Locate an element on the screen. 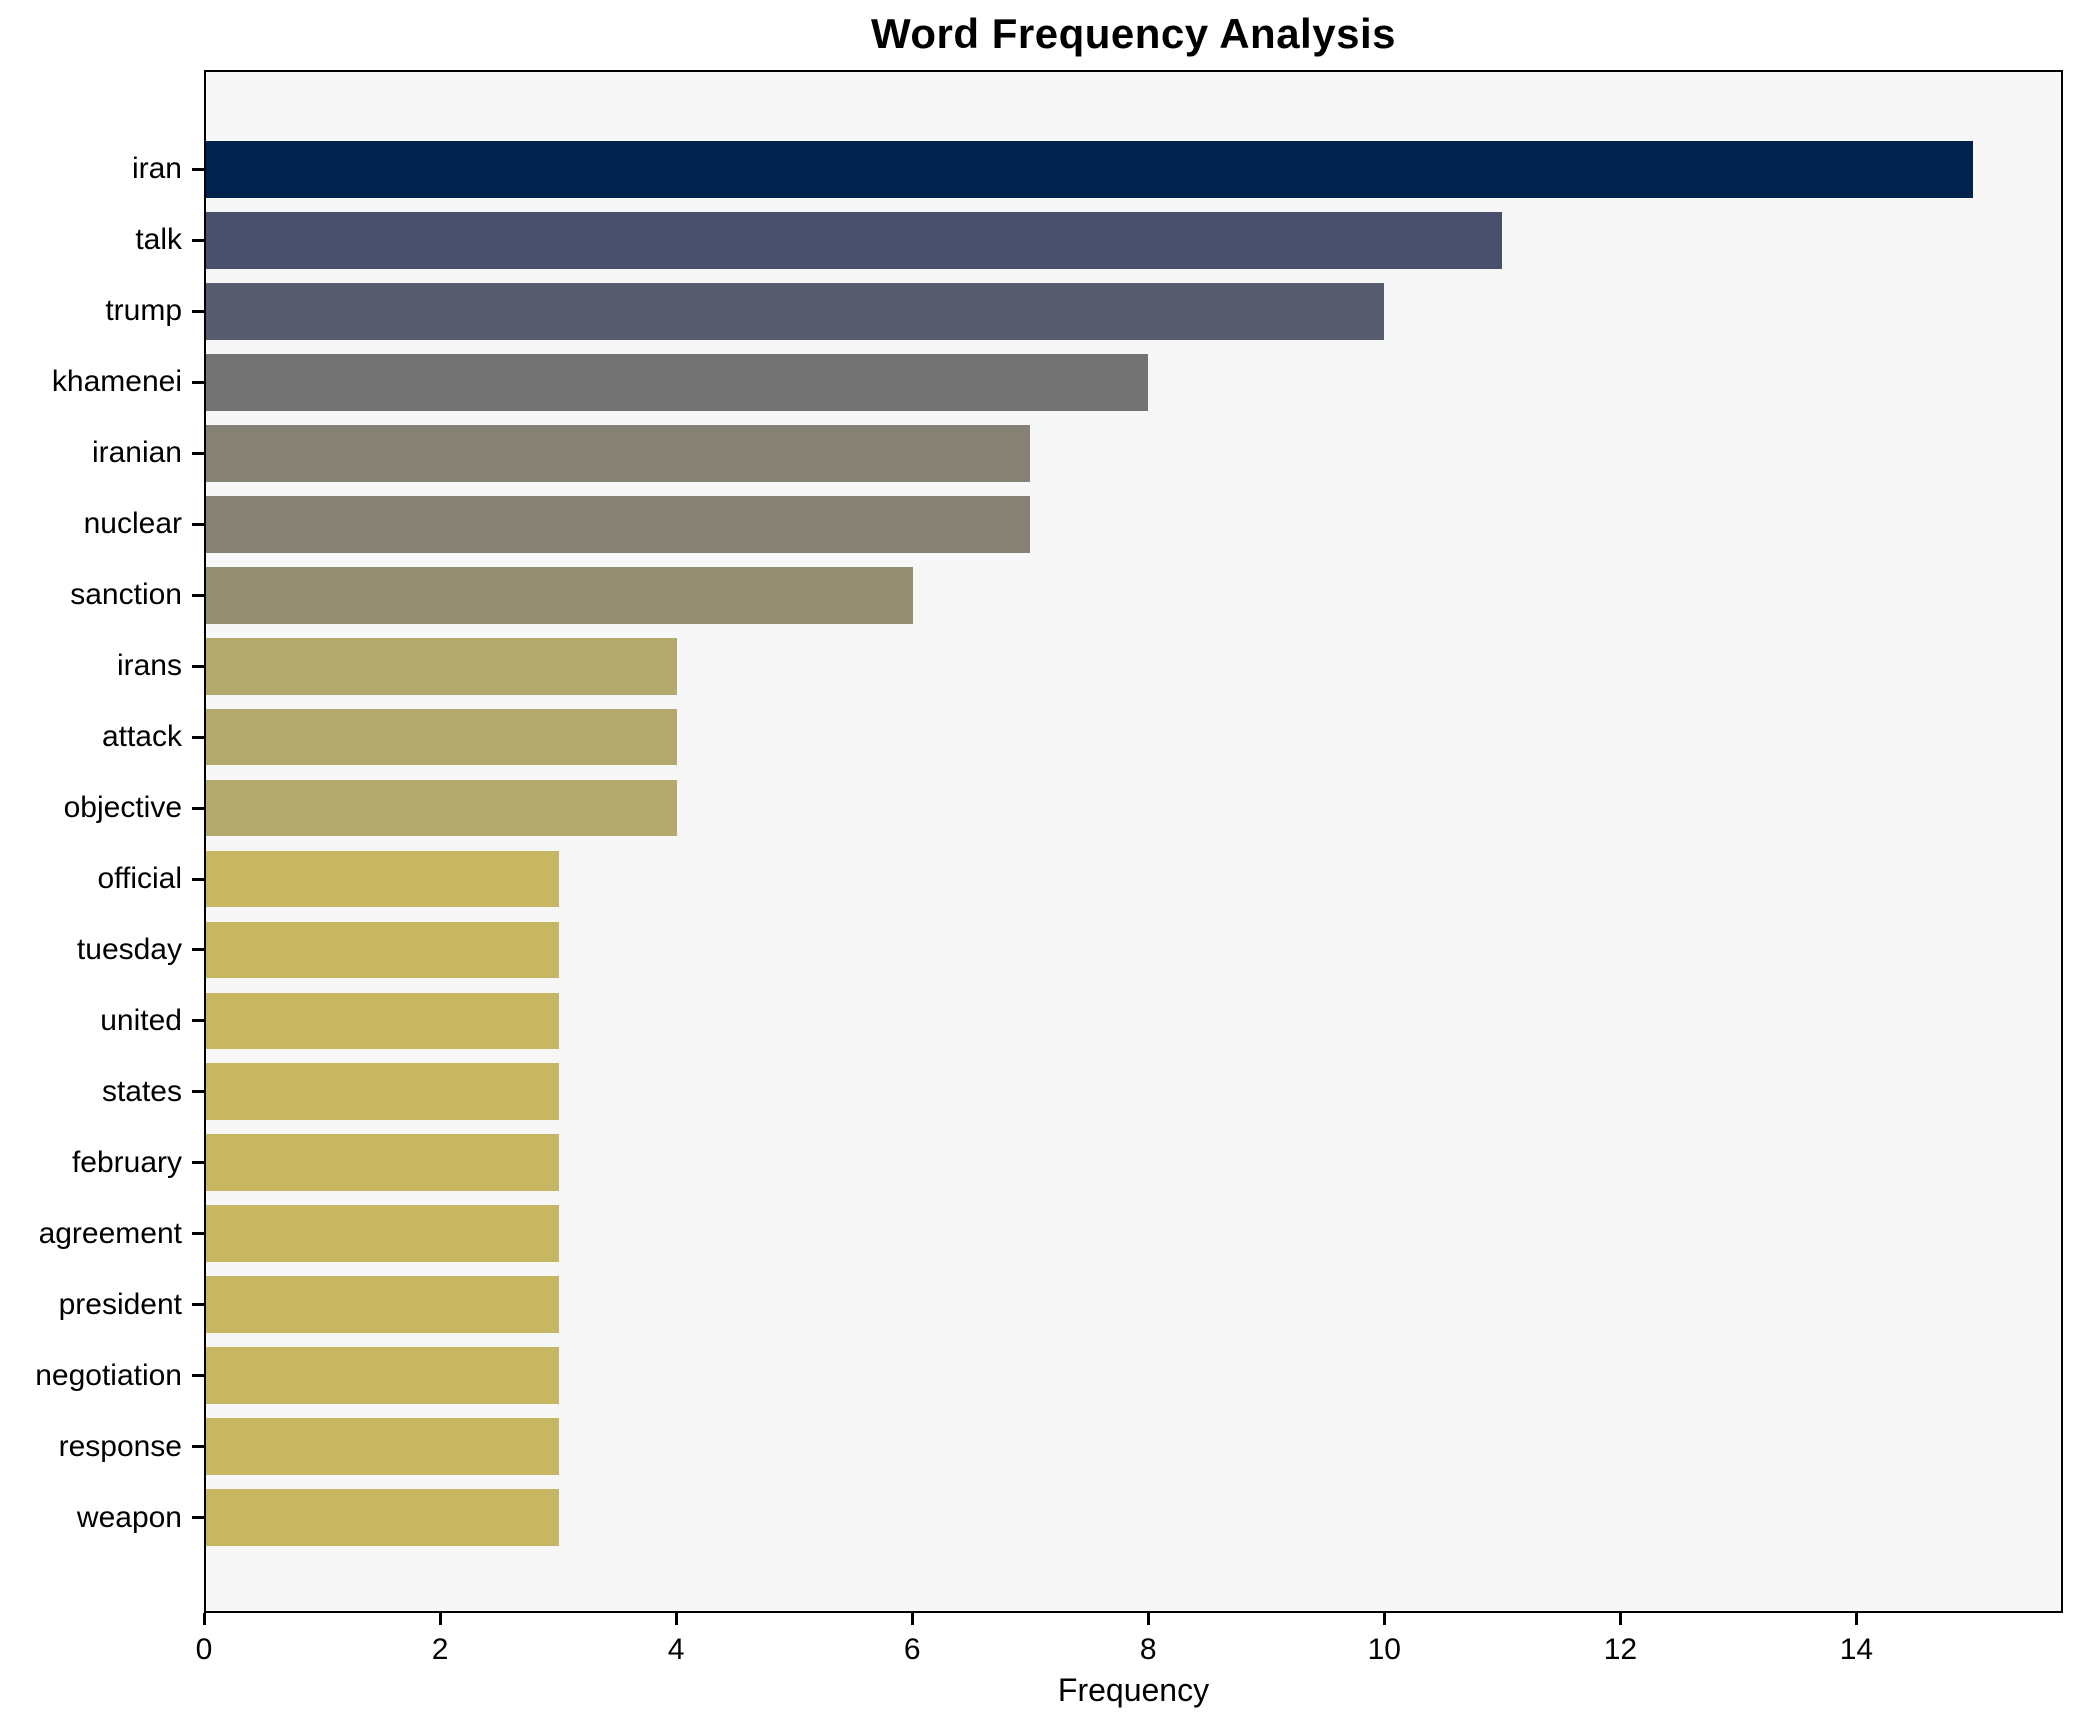 Image resolution: width=2082 pixels, height=1722 pixels. bar-row: attack is located at coordinates (1081, 737).